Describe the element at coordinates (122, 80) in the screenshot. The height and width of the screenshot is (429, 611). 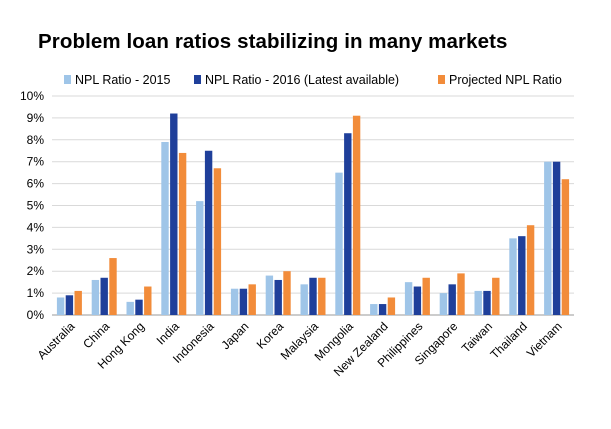
I see `legend-label: NPL Ratio - 2015` at that location.